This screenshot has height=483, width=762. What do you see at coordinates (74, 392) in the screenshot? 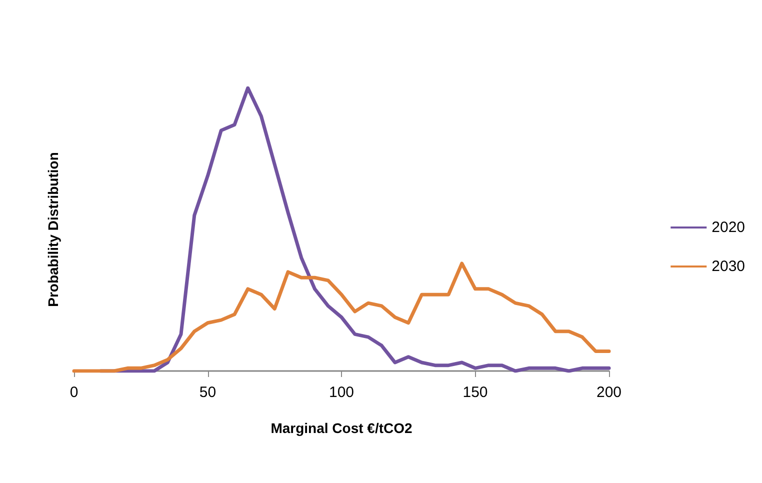
I see `x-tick-label: 0` at bounding box center [74, 392].